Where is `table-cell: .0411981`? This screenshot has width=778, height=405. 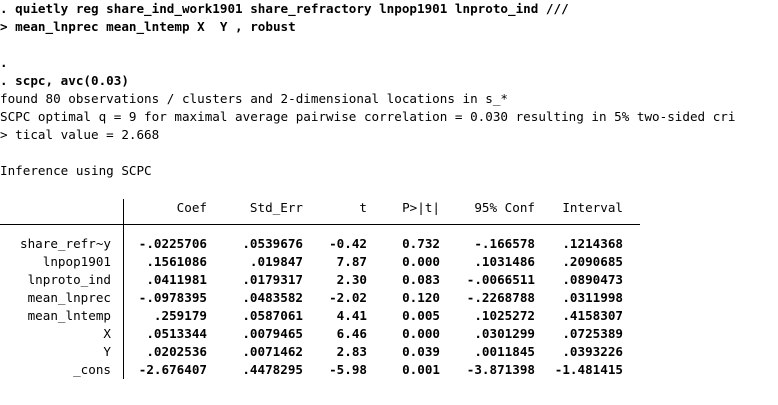 table-cell: .0411981 is located at coordinates (176, 279).